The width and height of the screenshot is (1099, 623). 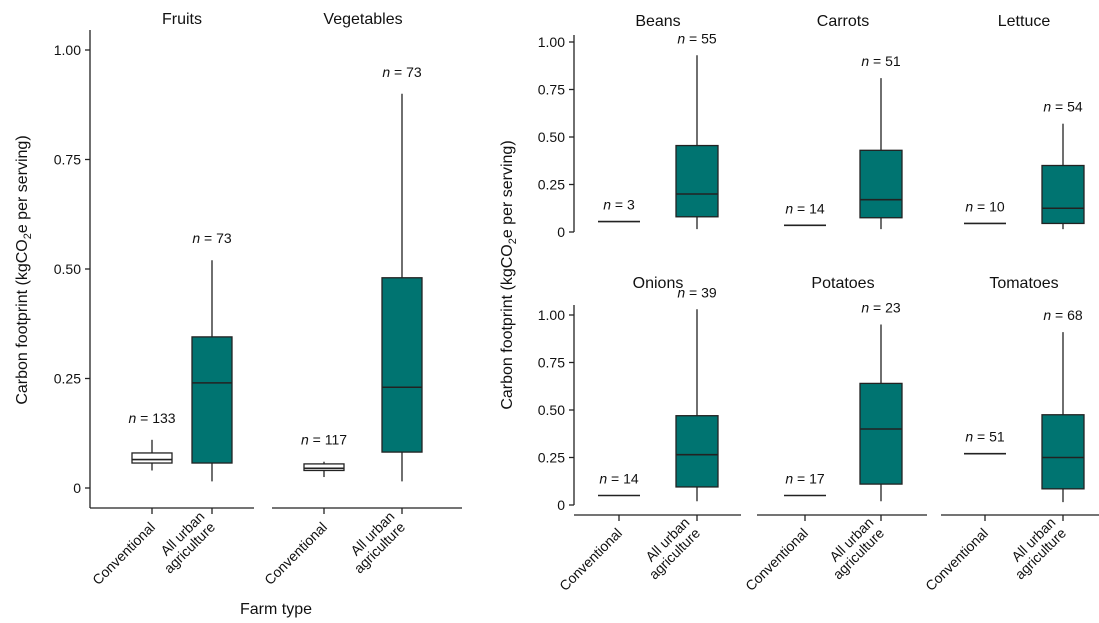 What do you see at coordinates (842, 283) in the screenshot?
I see `facet-title: Potatoes` at bounding box center [842, 283].